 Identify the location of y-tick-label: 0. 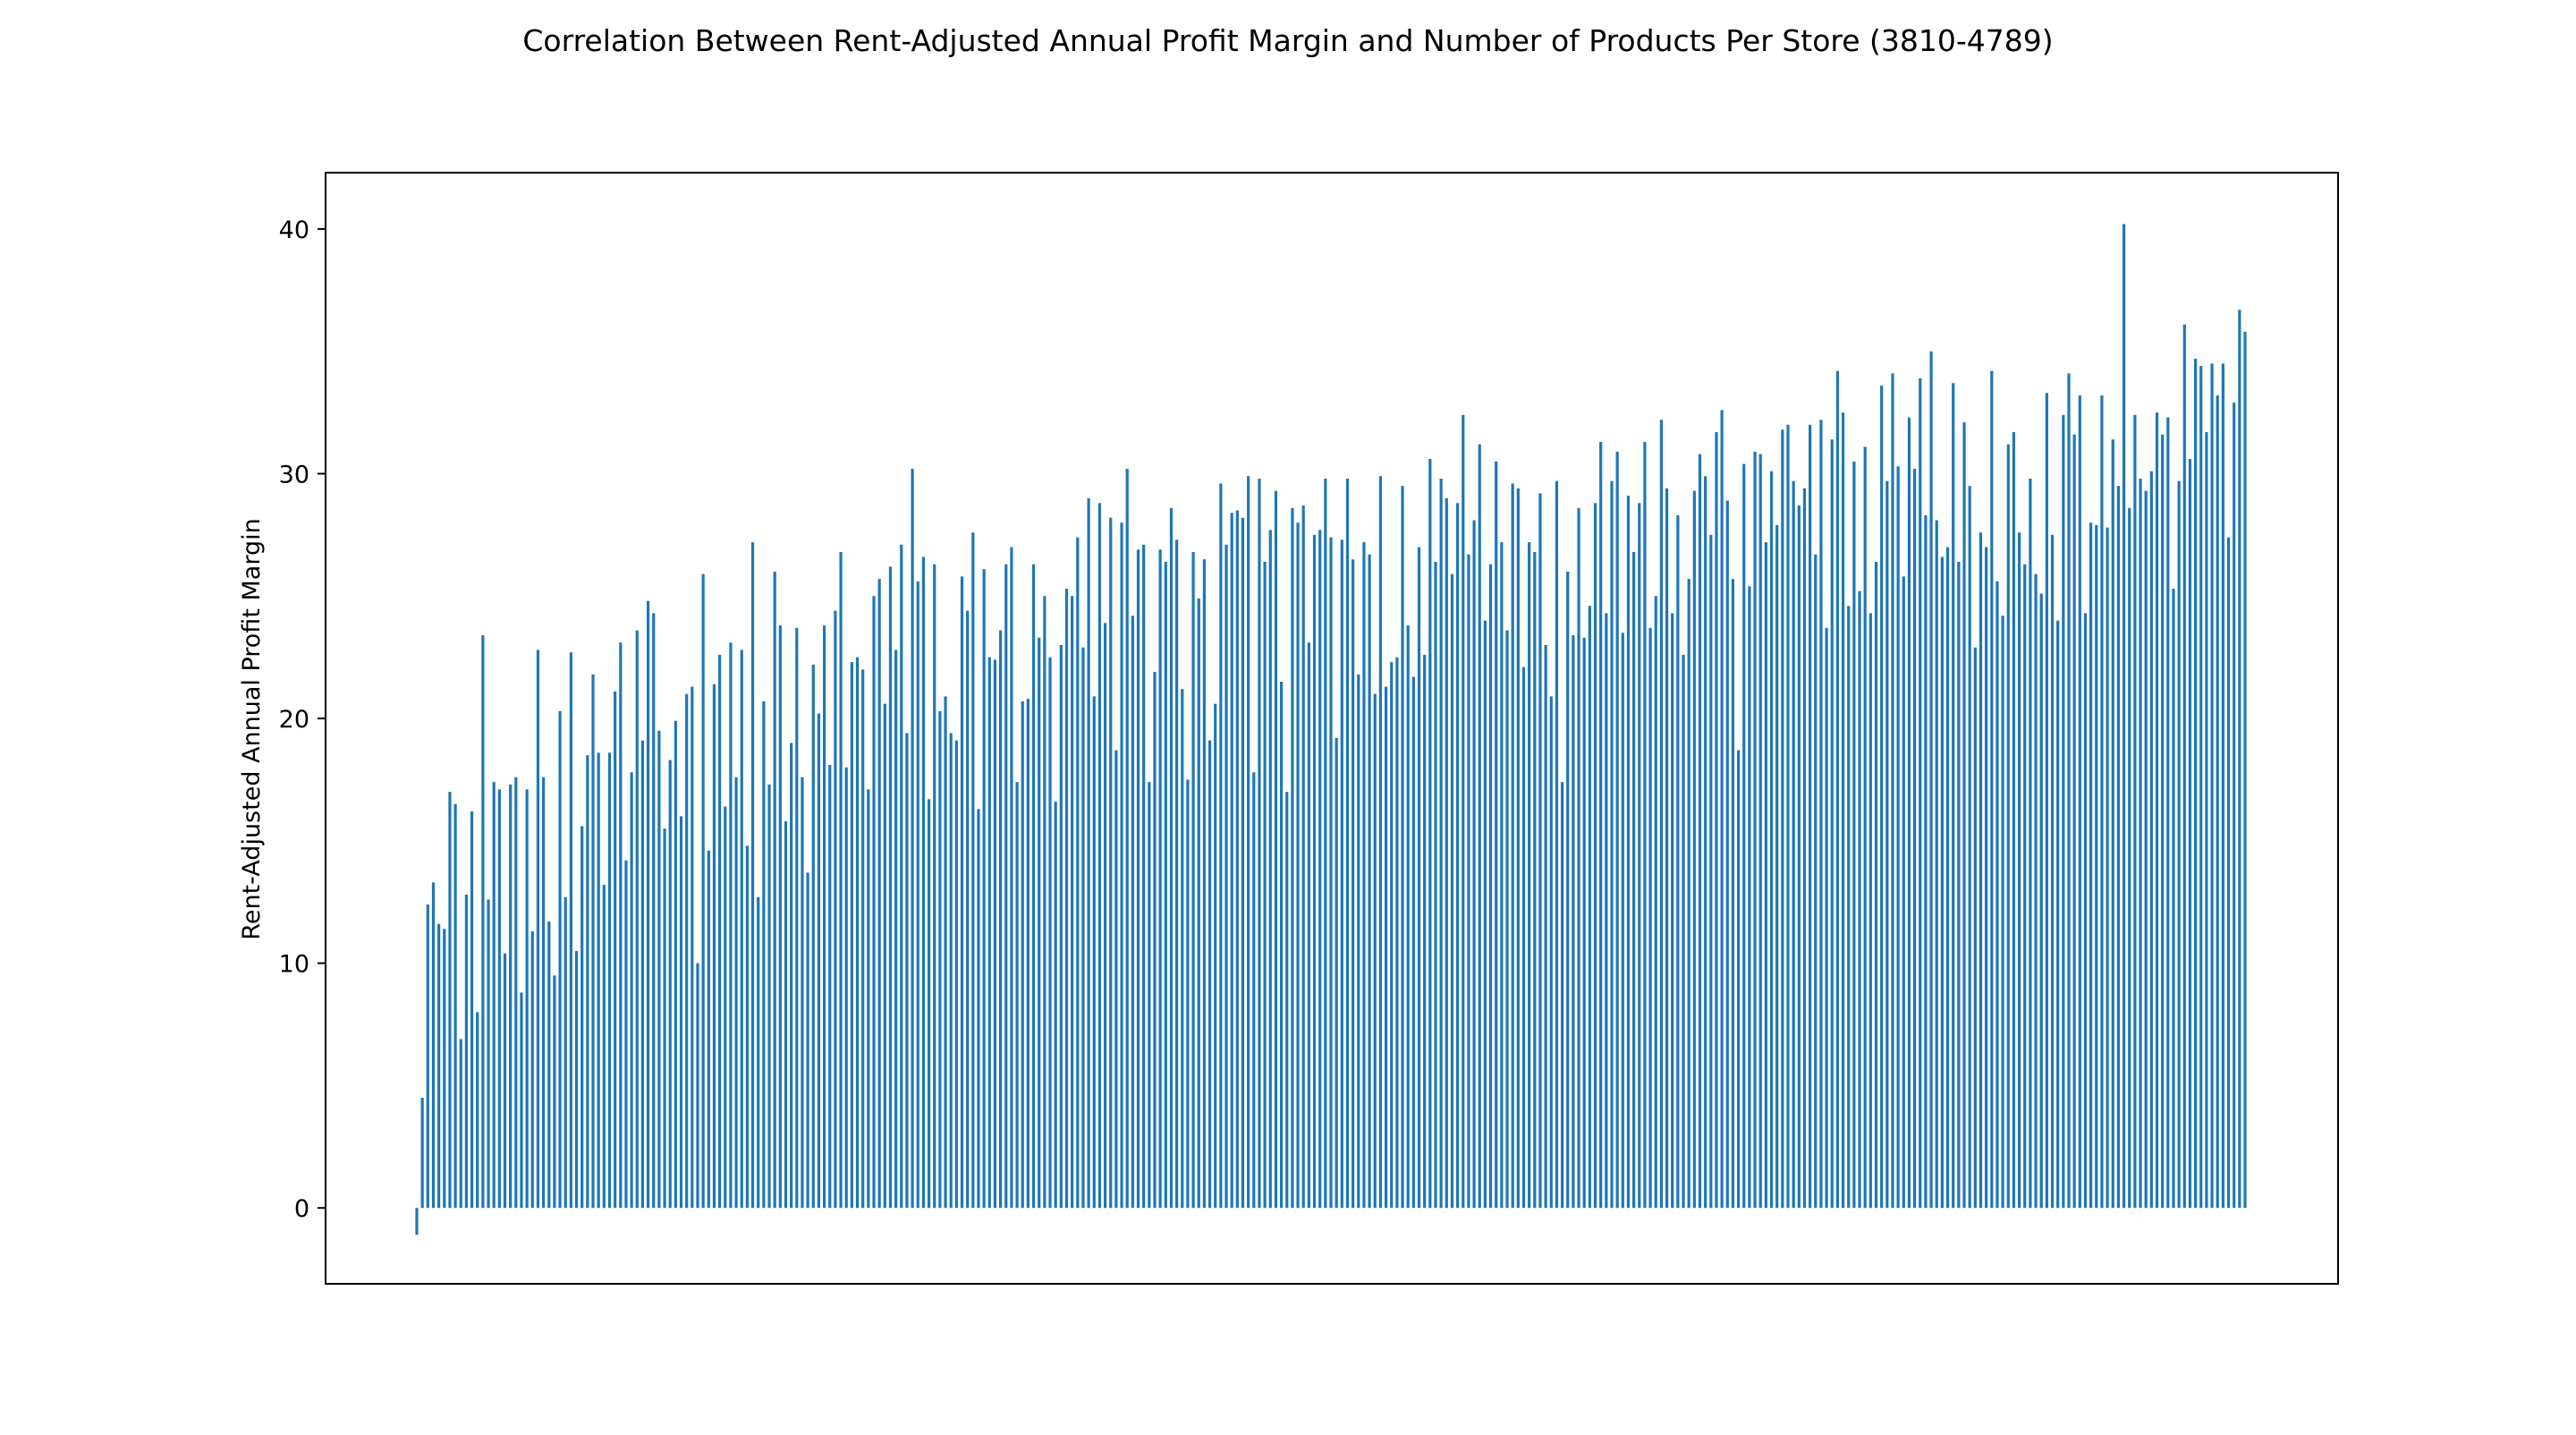
(301, 1209).